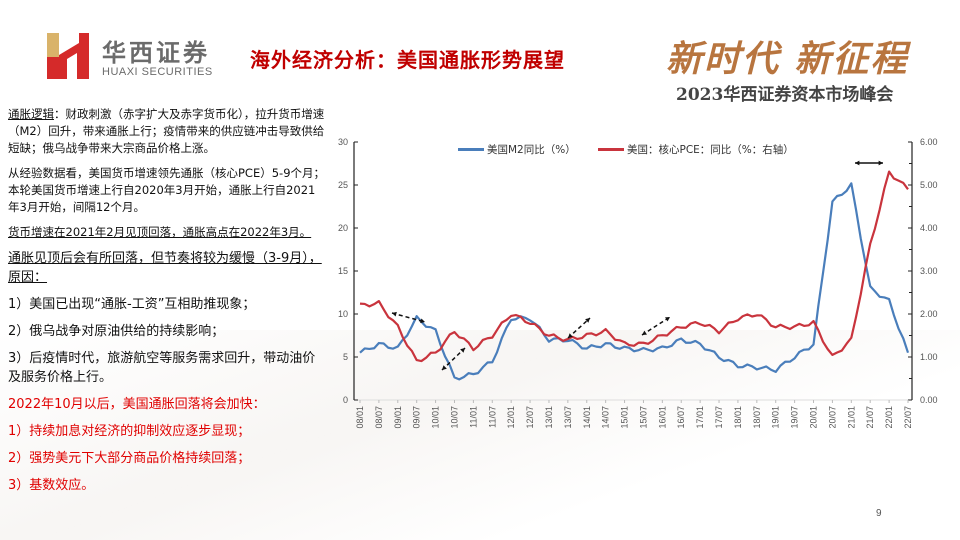 This screenshot has height=540, width=960. I want to click on x-tick: 13/07, so click(568, 417).